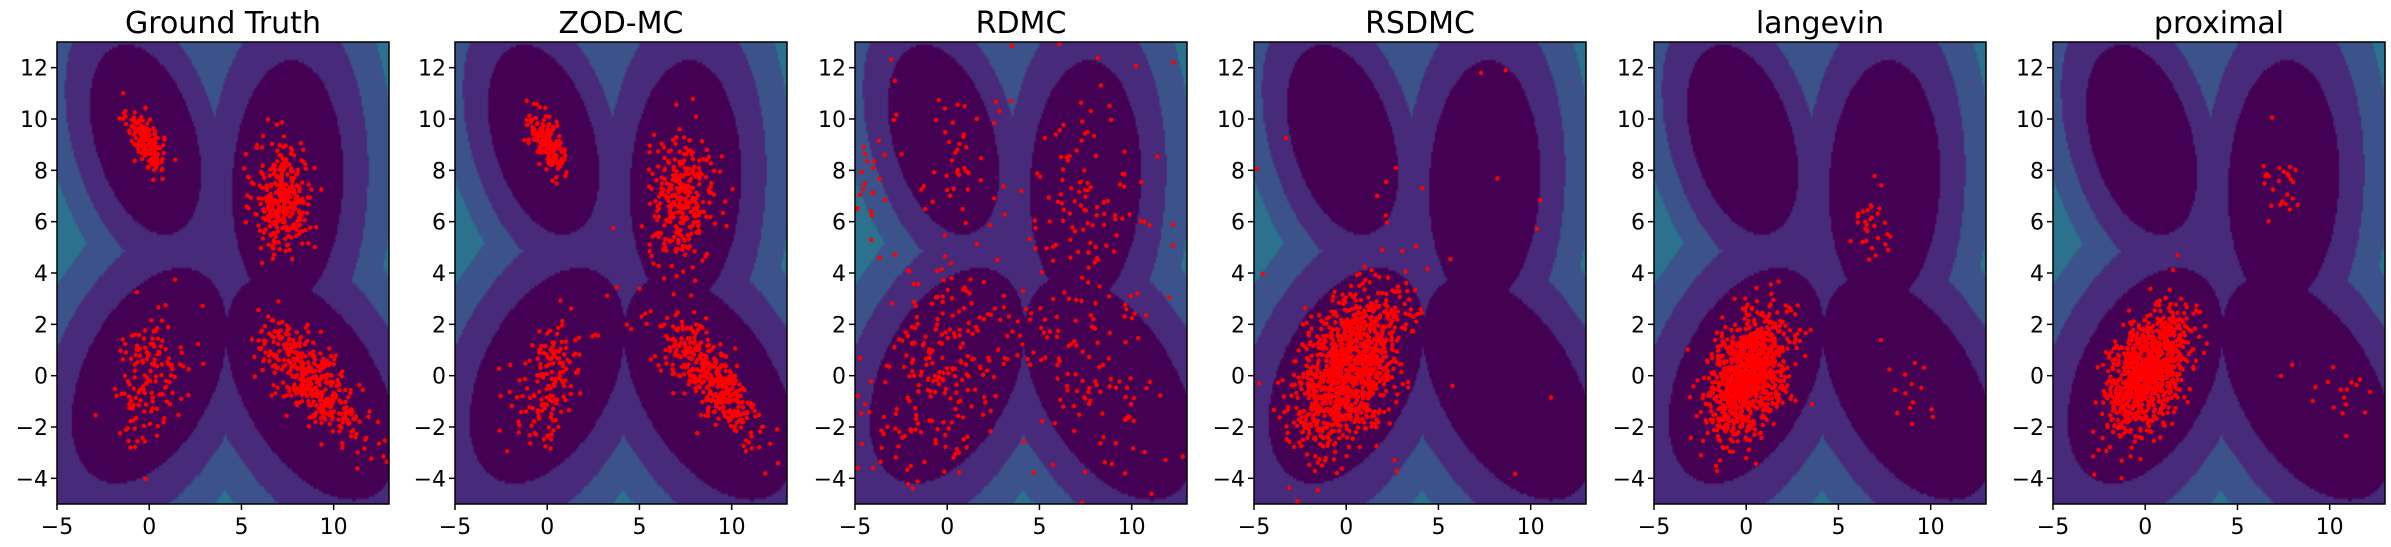 The width and height of the screenshot is (2391, 547). I want to click on sample-points, so click(1810, 323).